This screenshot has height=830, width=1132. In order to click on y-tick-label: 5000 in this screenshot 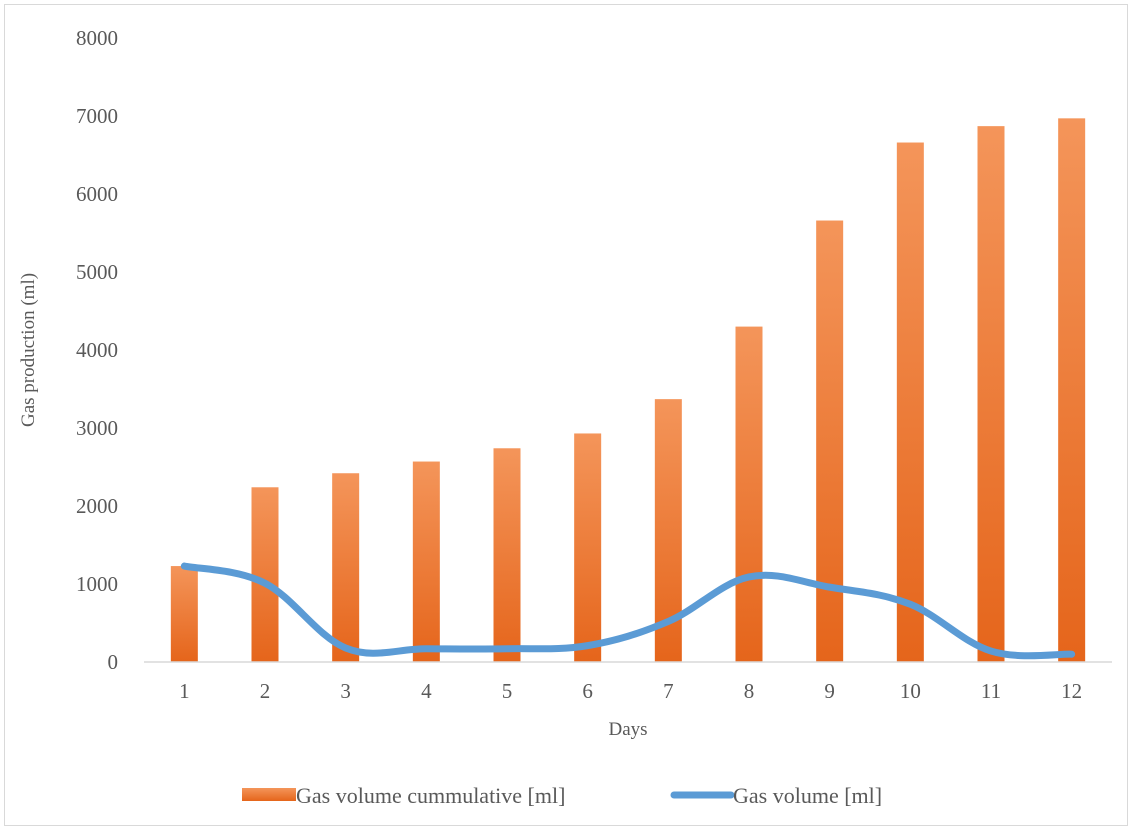, I will do `click(97, 272)`.